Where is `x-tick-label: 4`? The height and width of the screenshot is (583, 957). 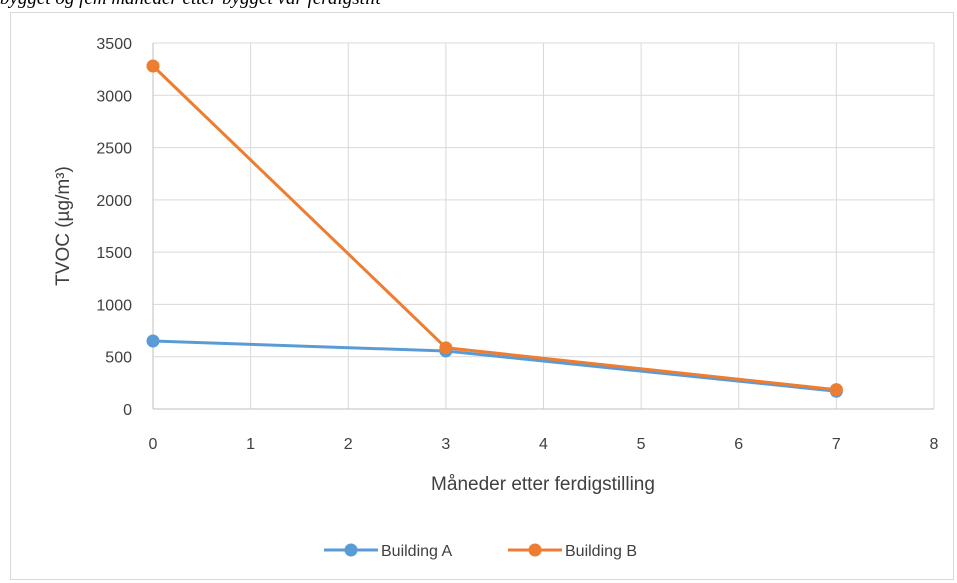 x-tick-label: 4 is located at coordinates (543, 444).